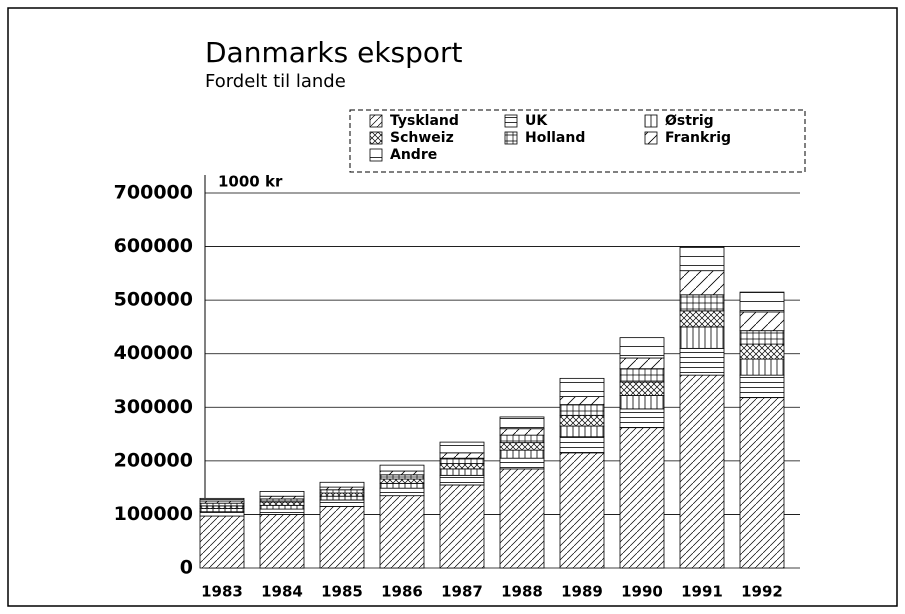 The width and height of the screenshot is (905, 614). What do you see at coordinates (689, 121) in the screenshot?
I see `legend-label: Østrig` at bounding box center [689, 121].